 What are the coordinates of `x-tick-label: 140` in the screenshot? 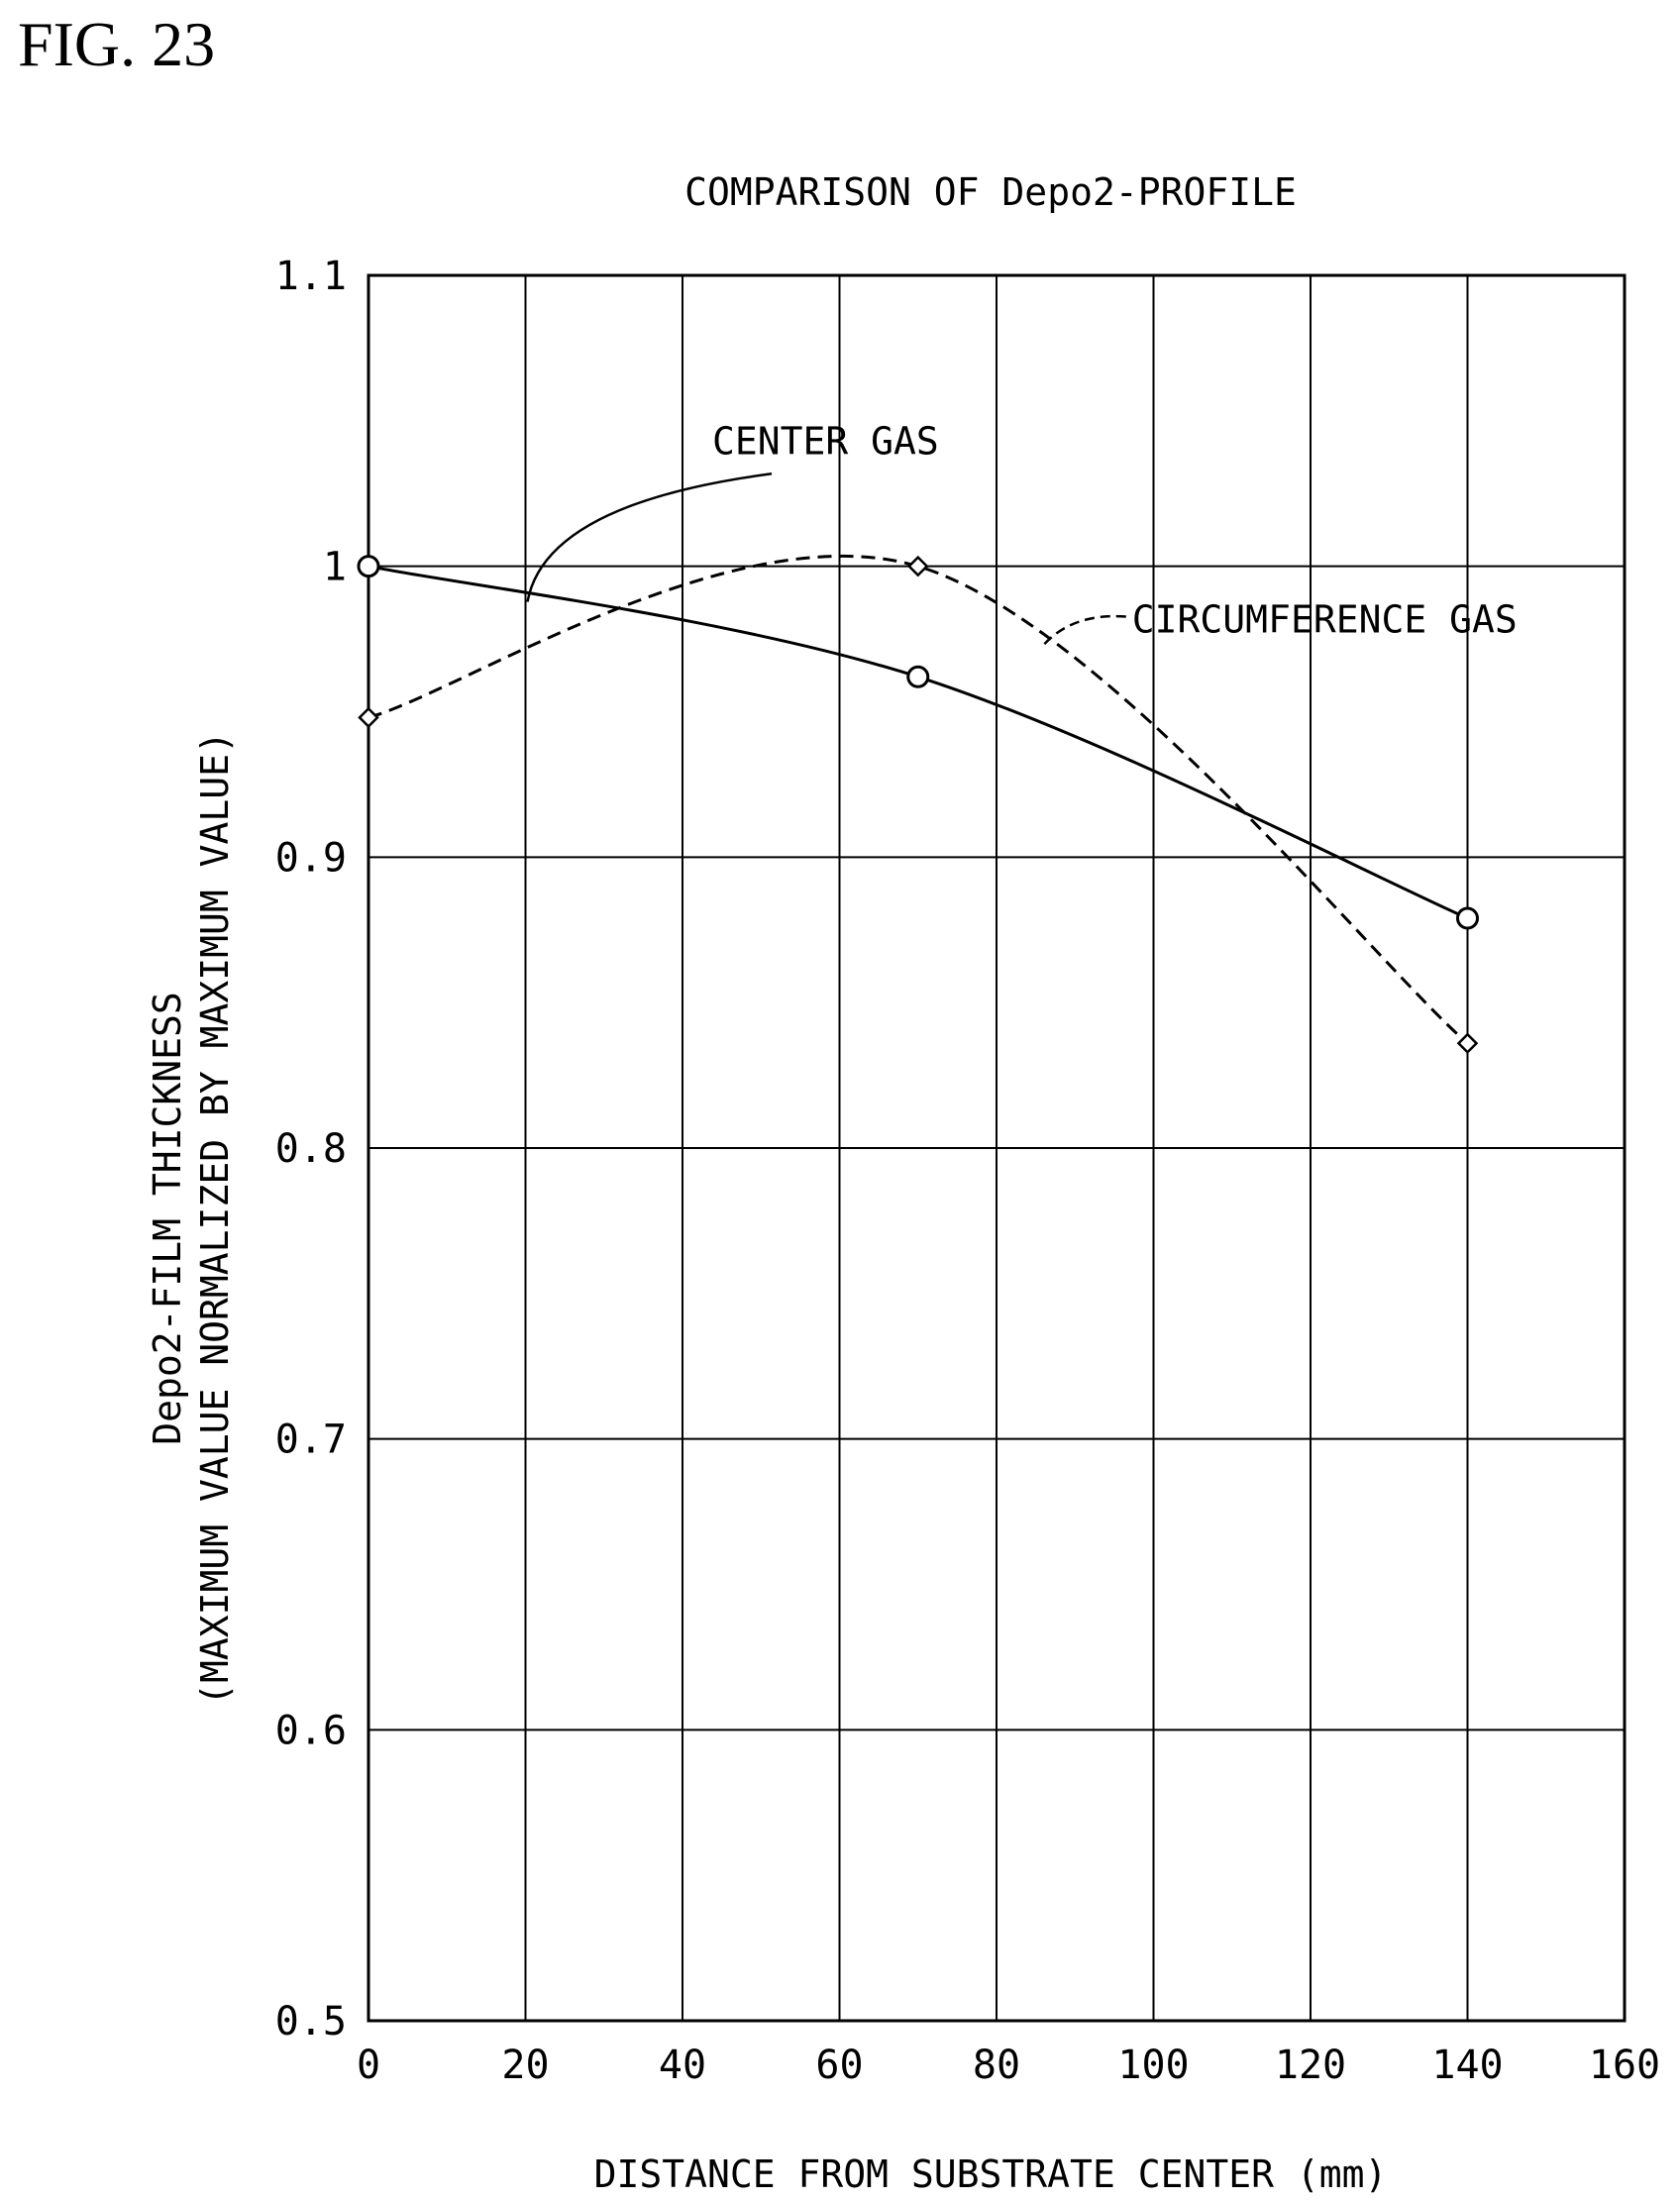 It's located at (1467, 2066).